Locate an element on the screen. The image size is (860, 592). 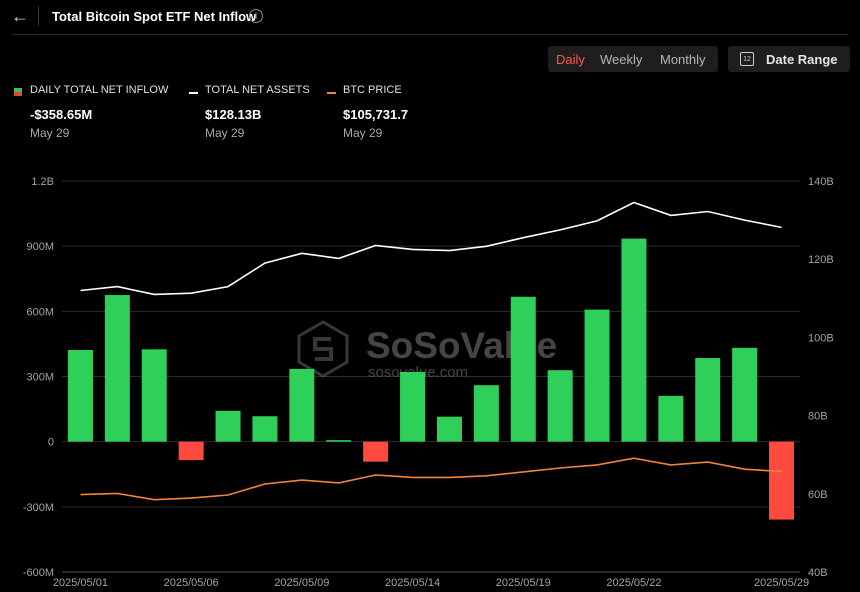
header: ← Total Bitcoin Spot ETF Net Inflow i is located at coordinates (430, 17).